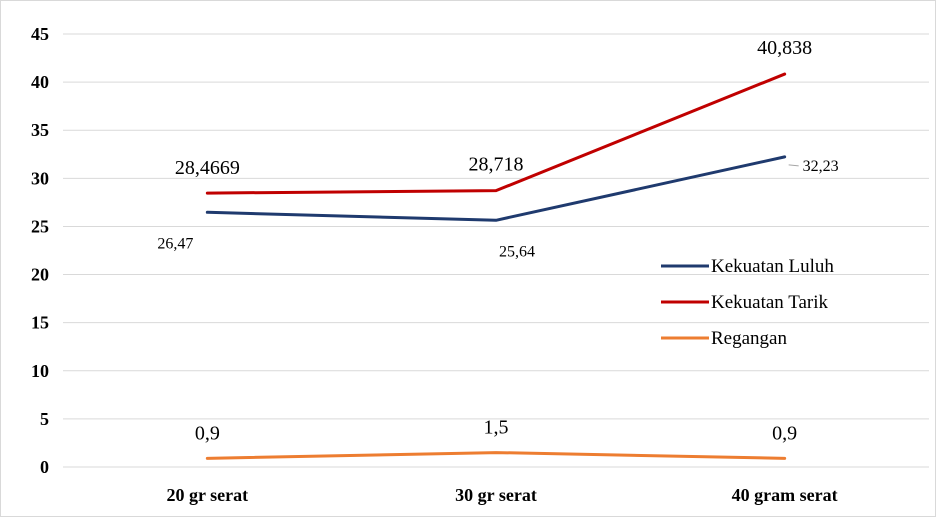 Image resolution: width=936 pixels, height=517 pixels. What do you see at coordinates (496, 165) in the screenshot?
I see `data-label: 28,718` at bounding box center [496, 165].